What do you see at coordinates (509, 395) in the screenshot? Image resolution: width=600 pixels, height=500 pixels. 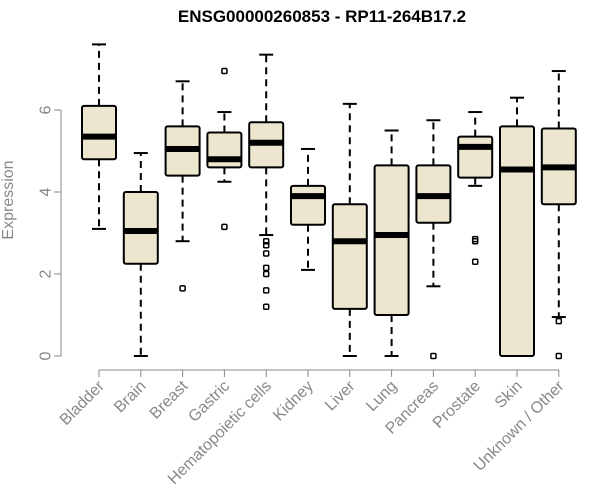 I see `x-tick-label: Skin` at bounding box center [509, 395].